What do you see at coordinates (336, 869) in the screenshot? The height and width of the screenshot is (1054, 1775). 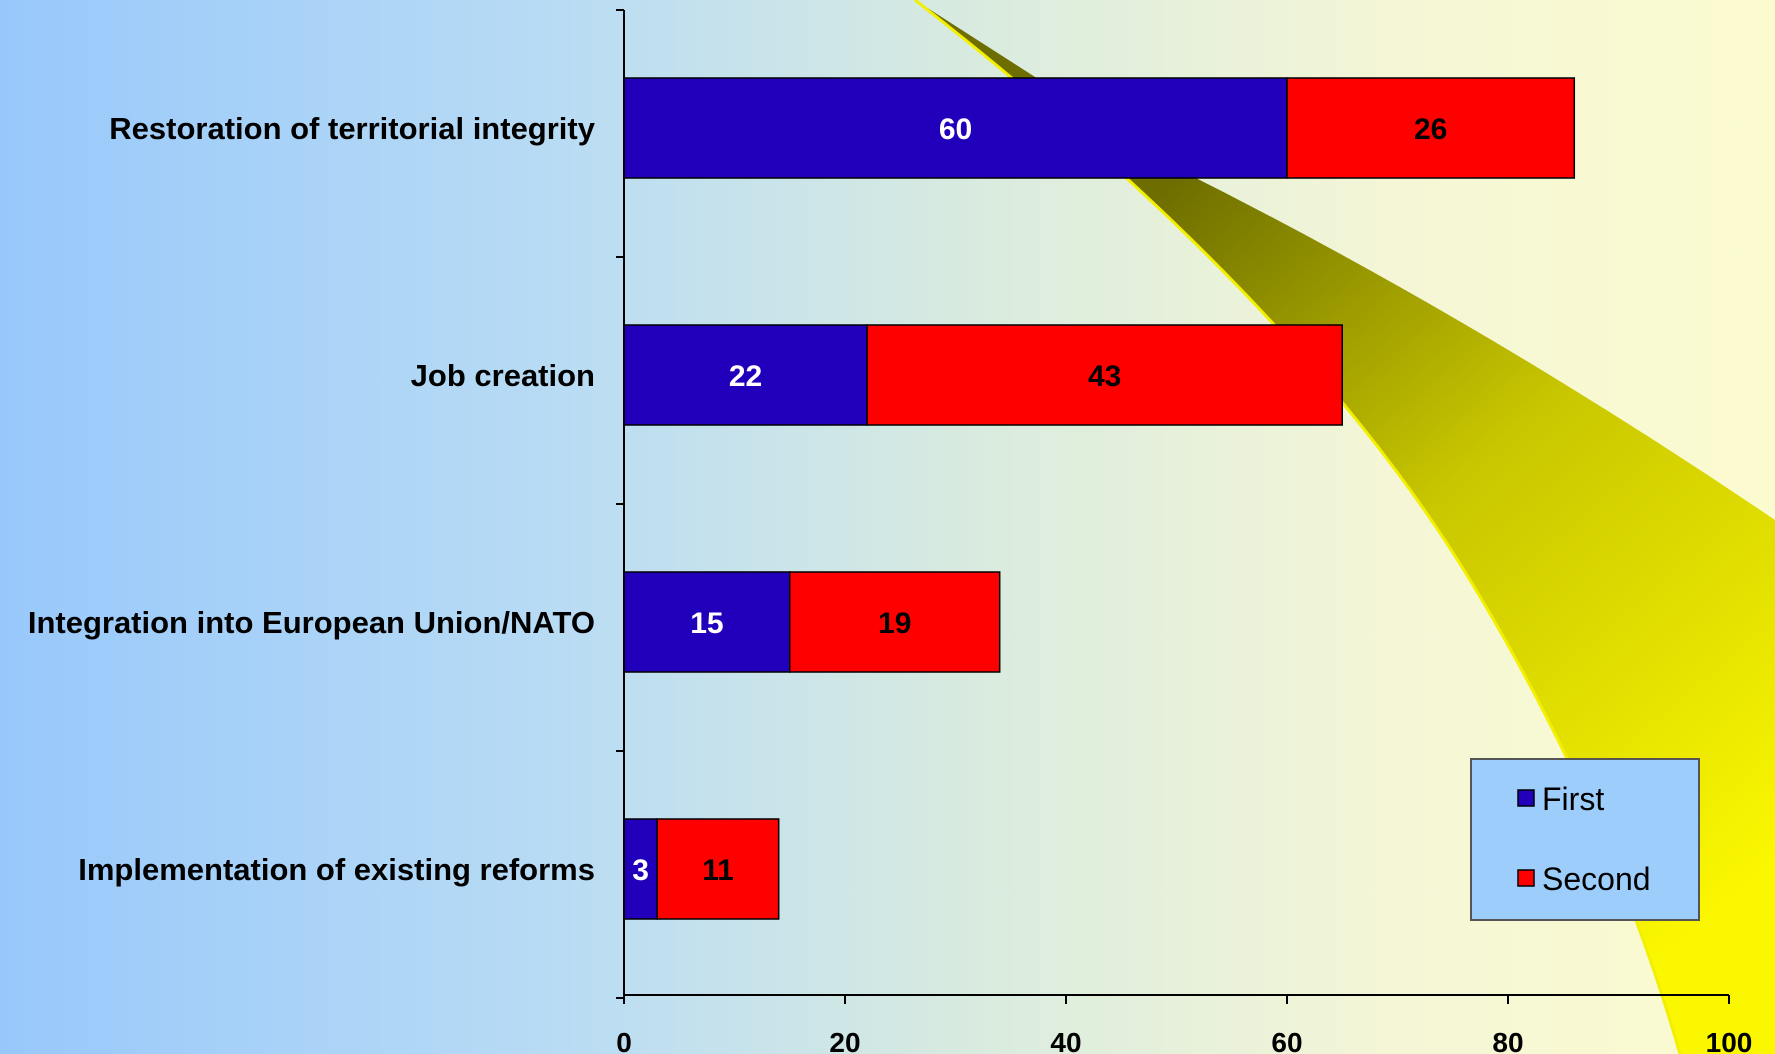 I see `category-label: Implementation of existing reforms` at bounding box center [336, 869].